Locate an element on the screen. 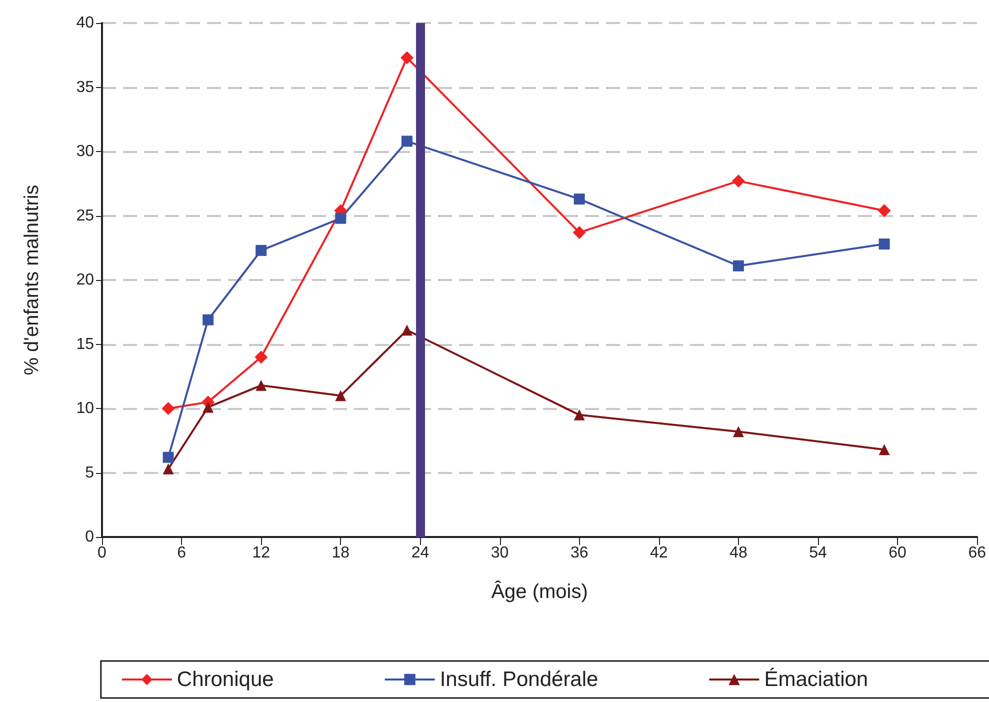 The width and height of the screenshot is (989, 702). legend-label: Insuff. Pondérale is located at coordinates (519, 679).